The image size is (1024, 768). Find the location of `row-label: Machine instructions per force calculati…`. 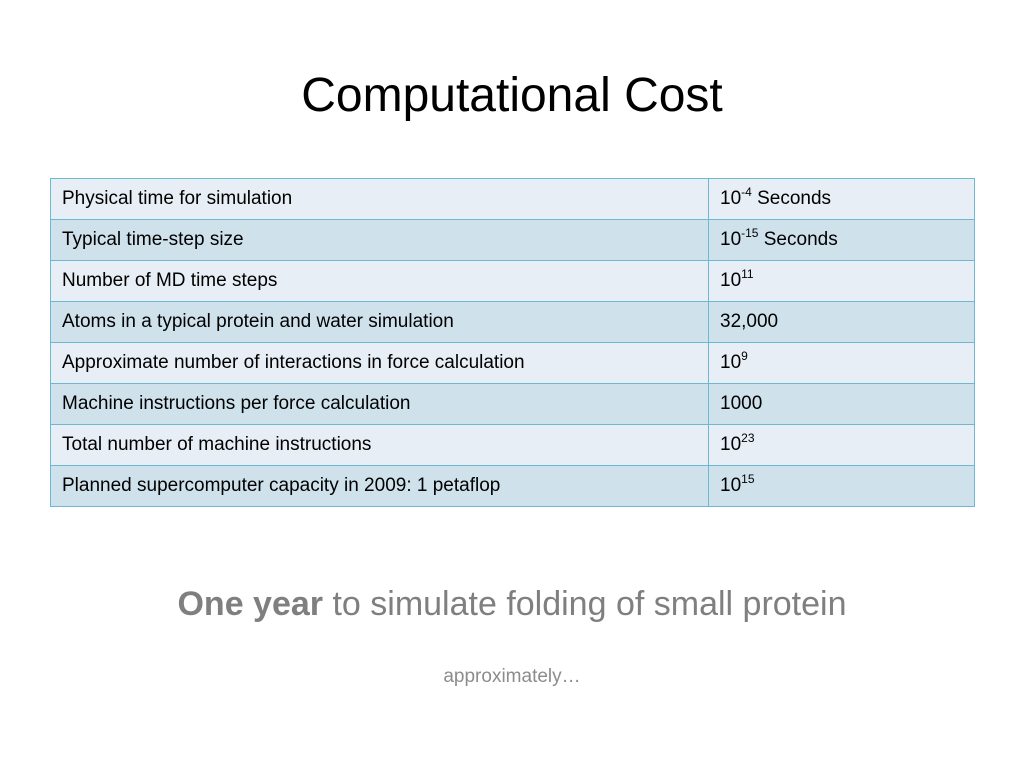

row-label: Machine instructions per force calculati… is located at coordinates (379, 404).